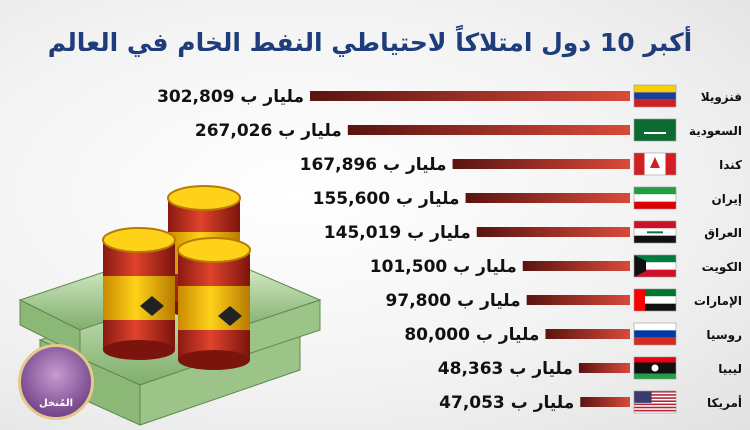  I want to click on venezuela-flag-icon, so click(655, 96).